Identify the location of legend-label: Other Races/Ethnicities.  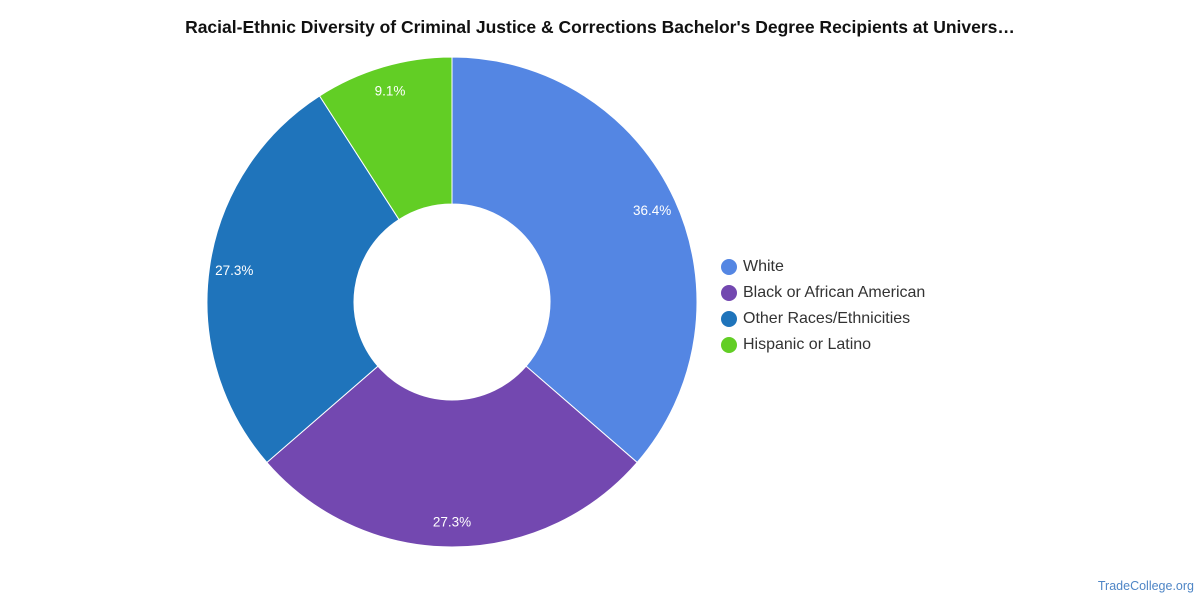
(827, 318).